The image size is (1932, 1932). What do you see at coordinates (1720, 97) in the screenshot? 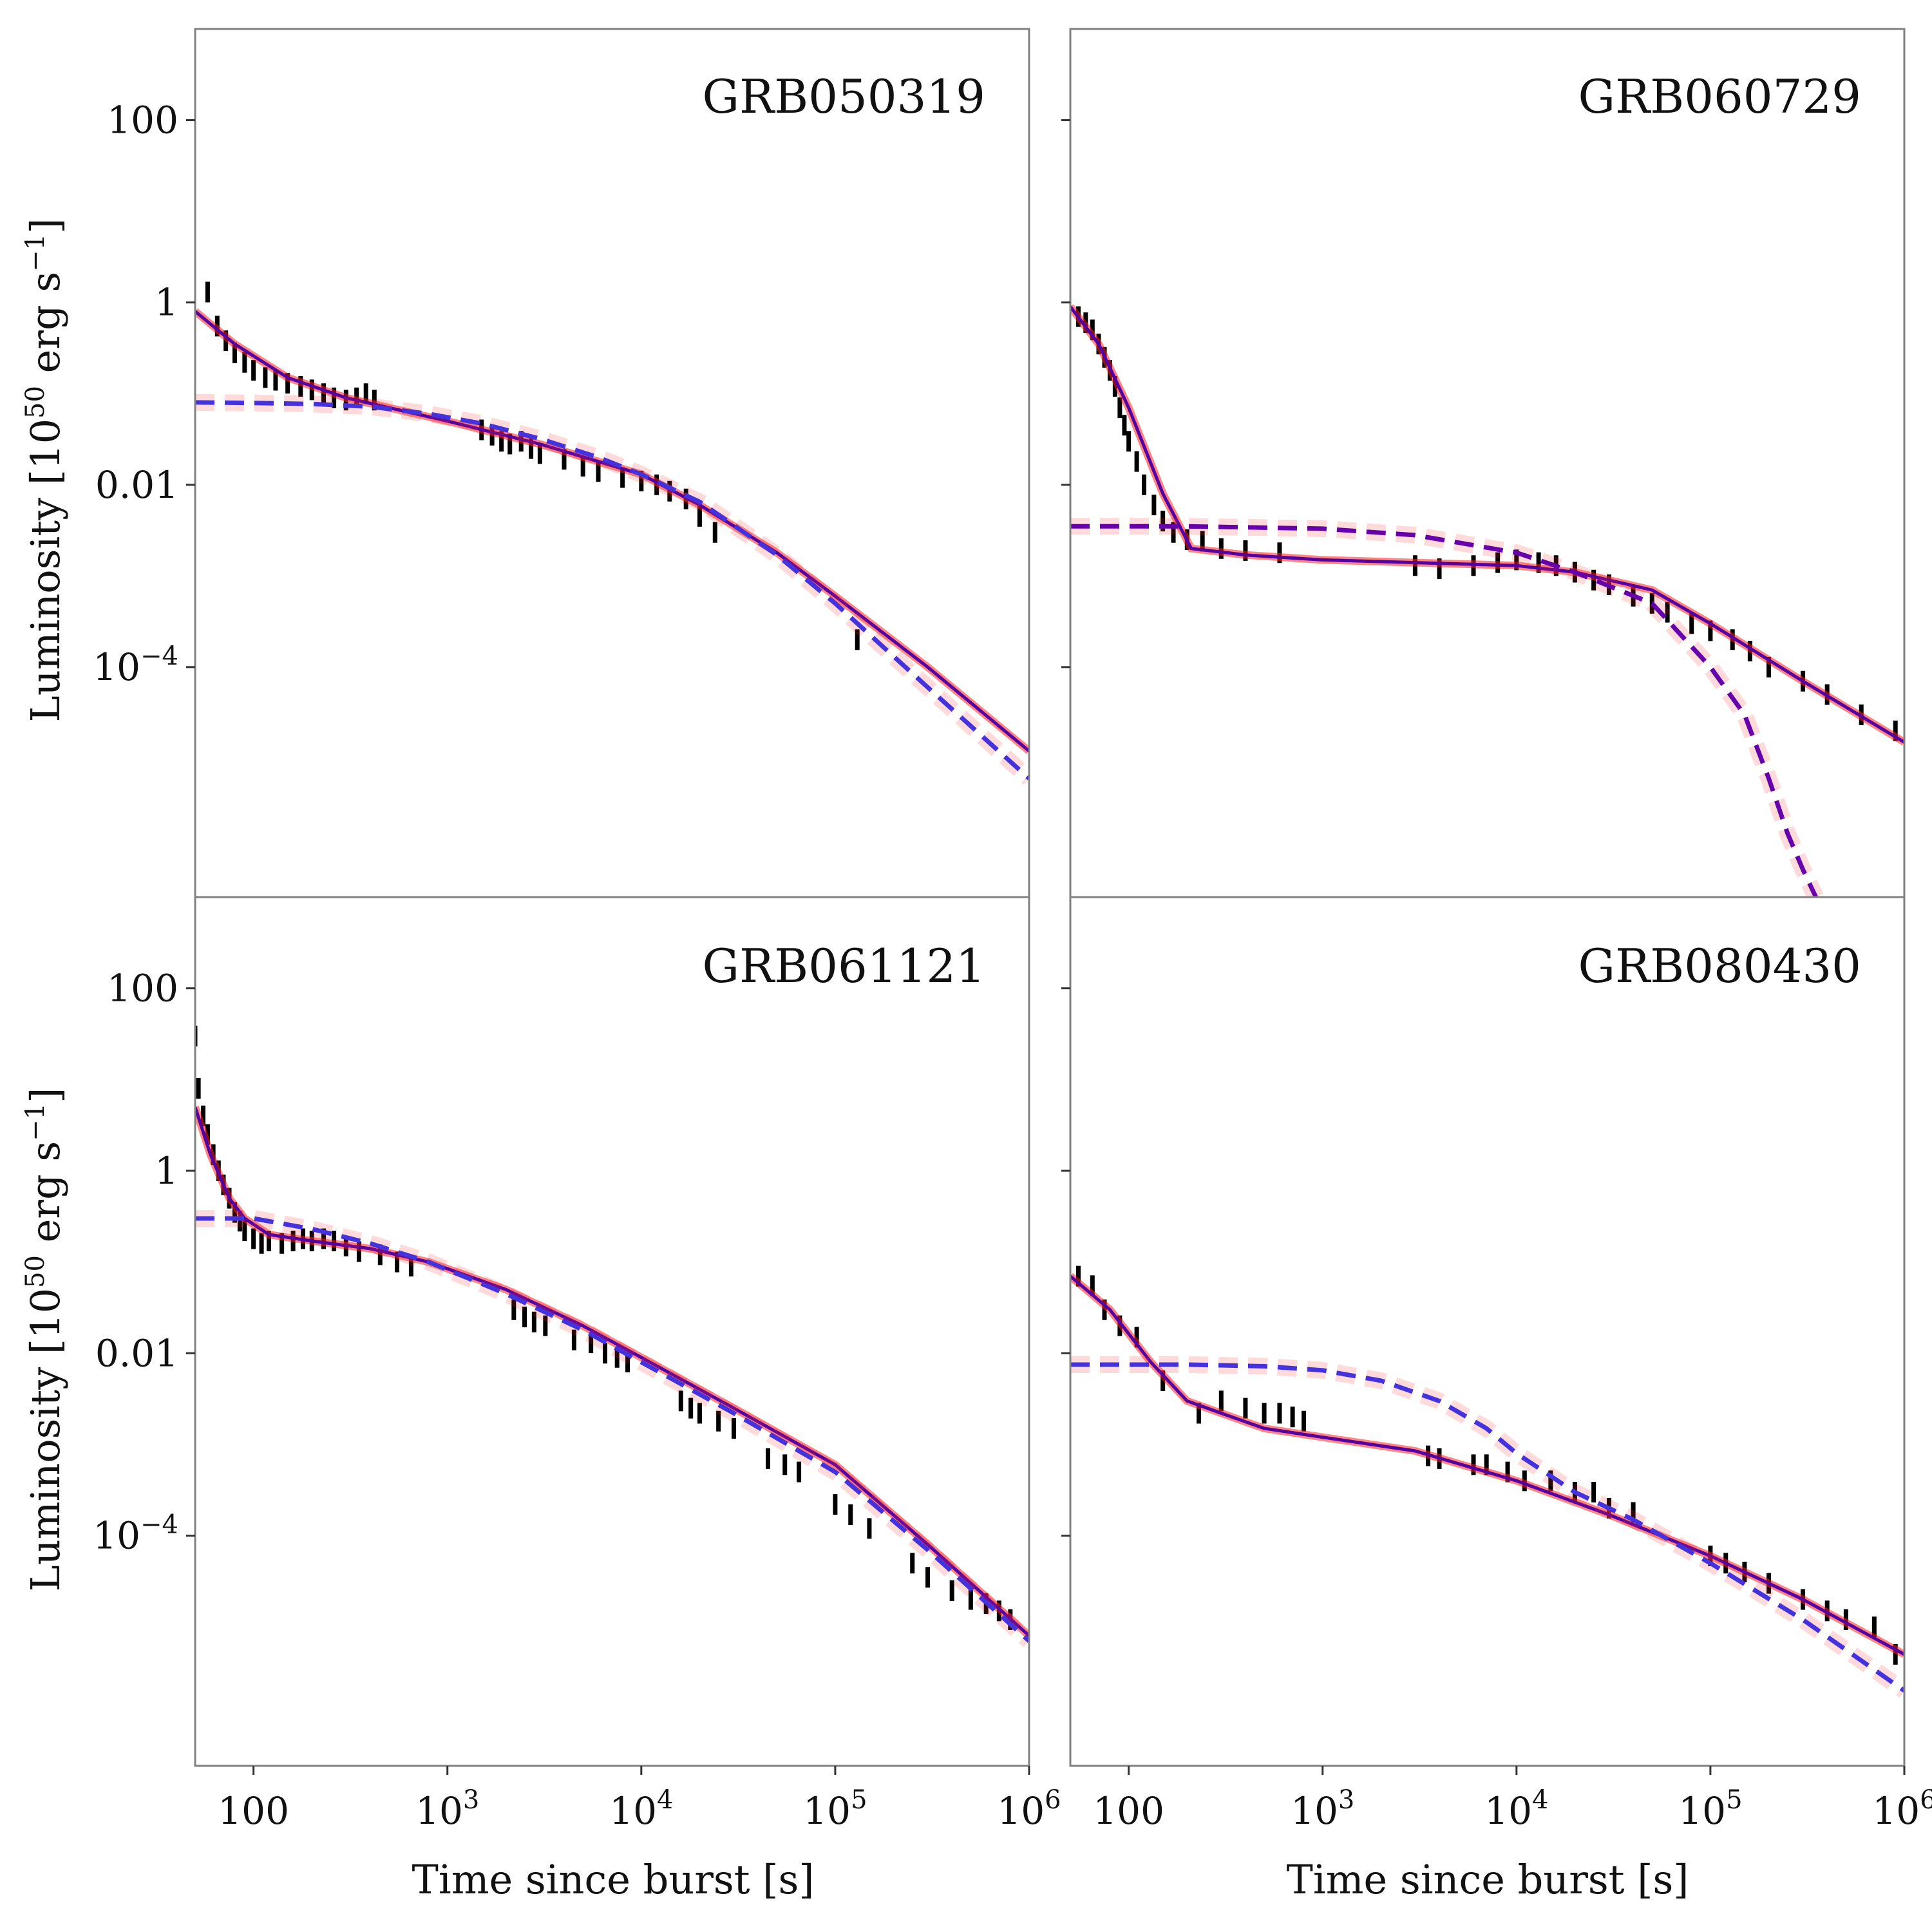
I see `panel-title: GRB060729` at bounding box center [1720, 97].